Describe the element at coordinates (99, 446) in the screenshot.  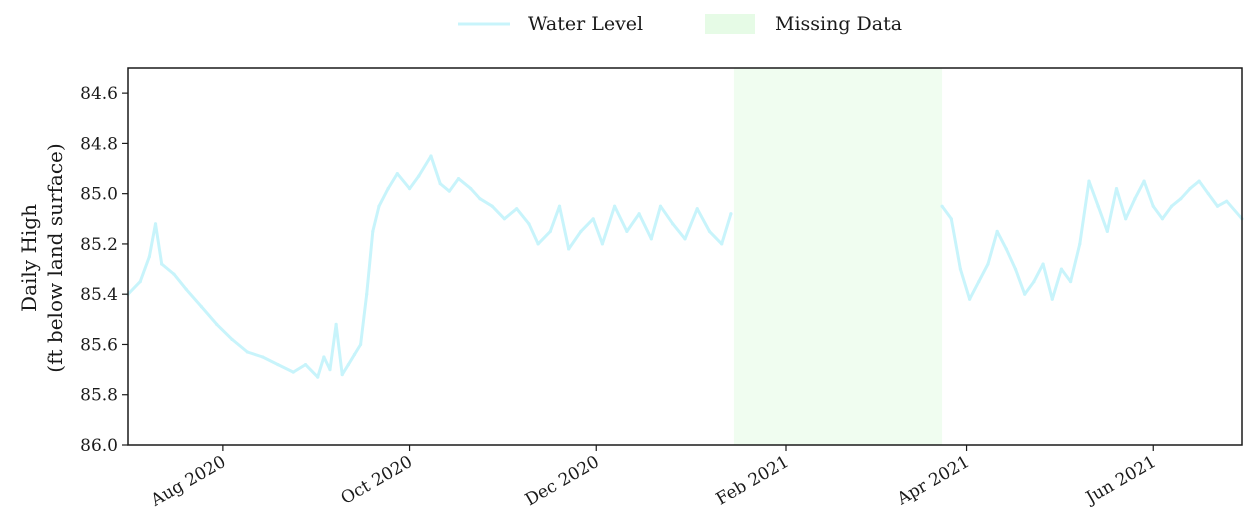
I see `y-tick-label: 86.0` at that location.